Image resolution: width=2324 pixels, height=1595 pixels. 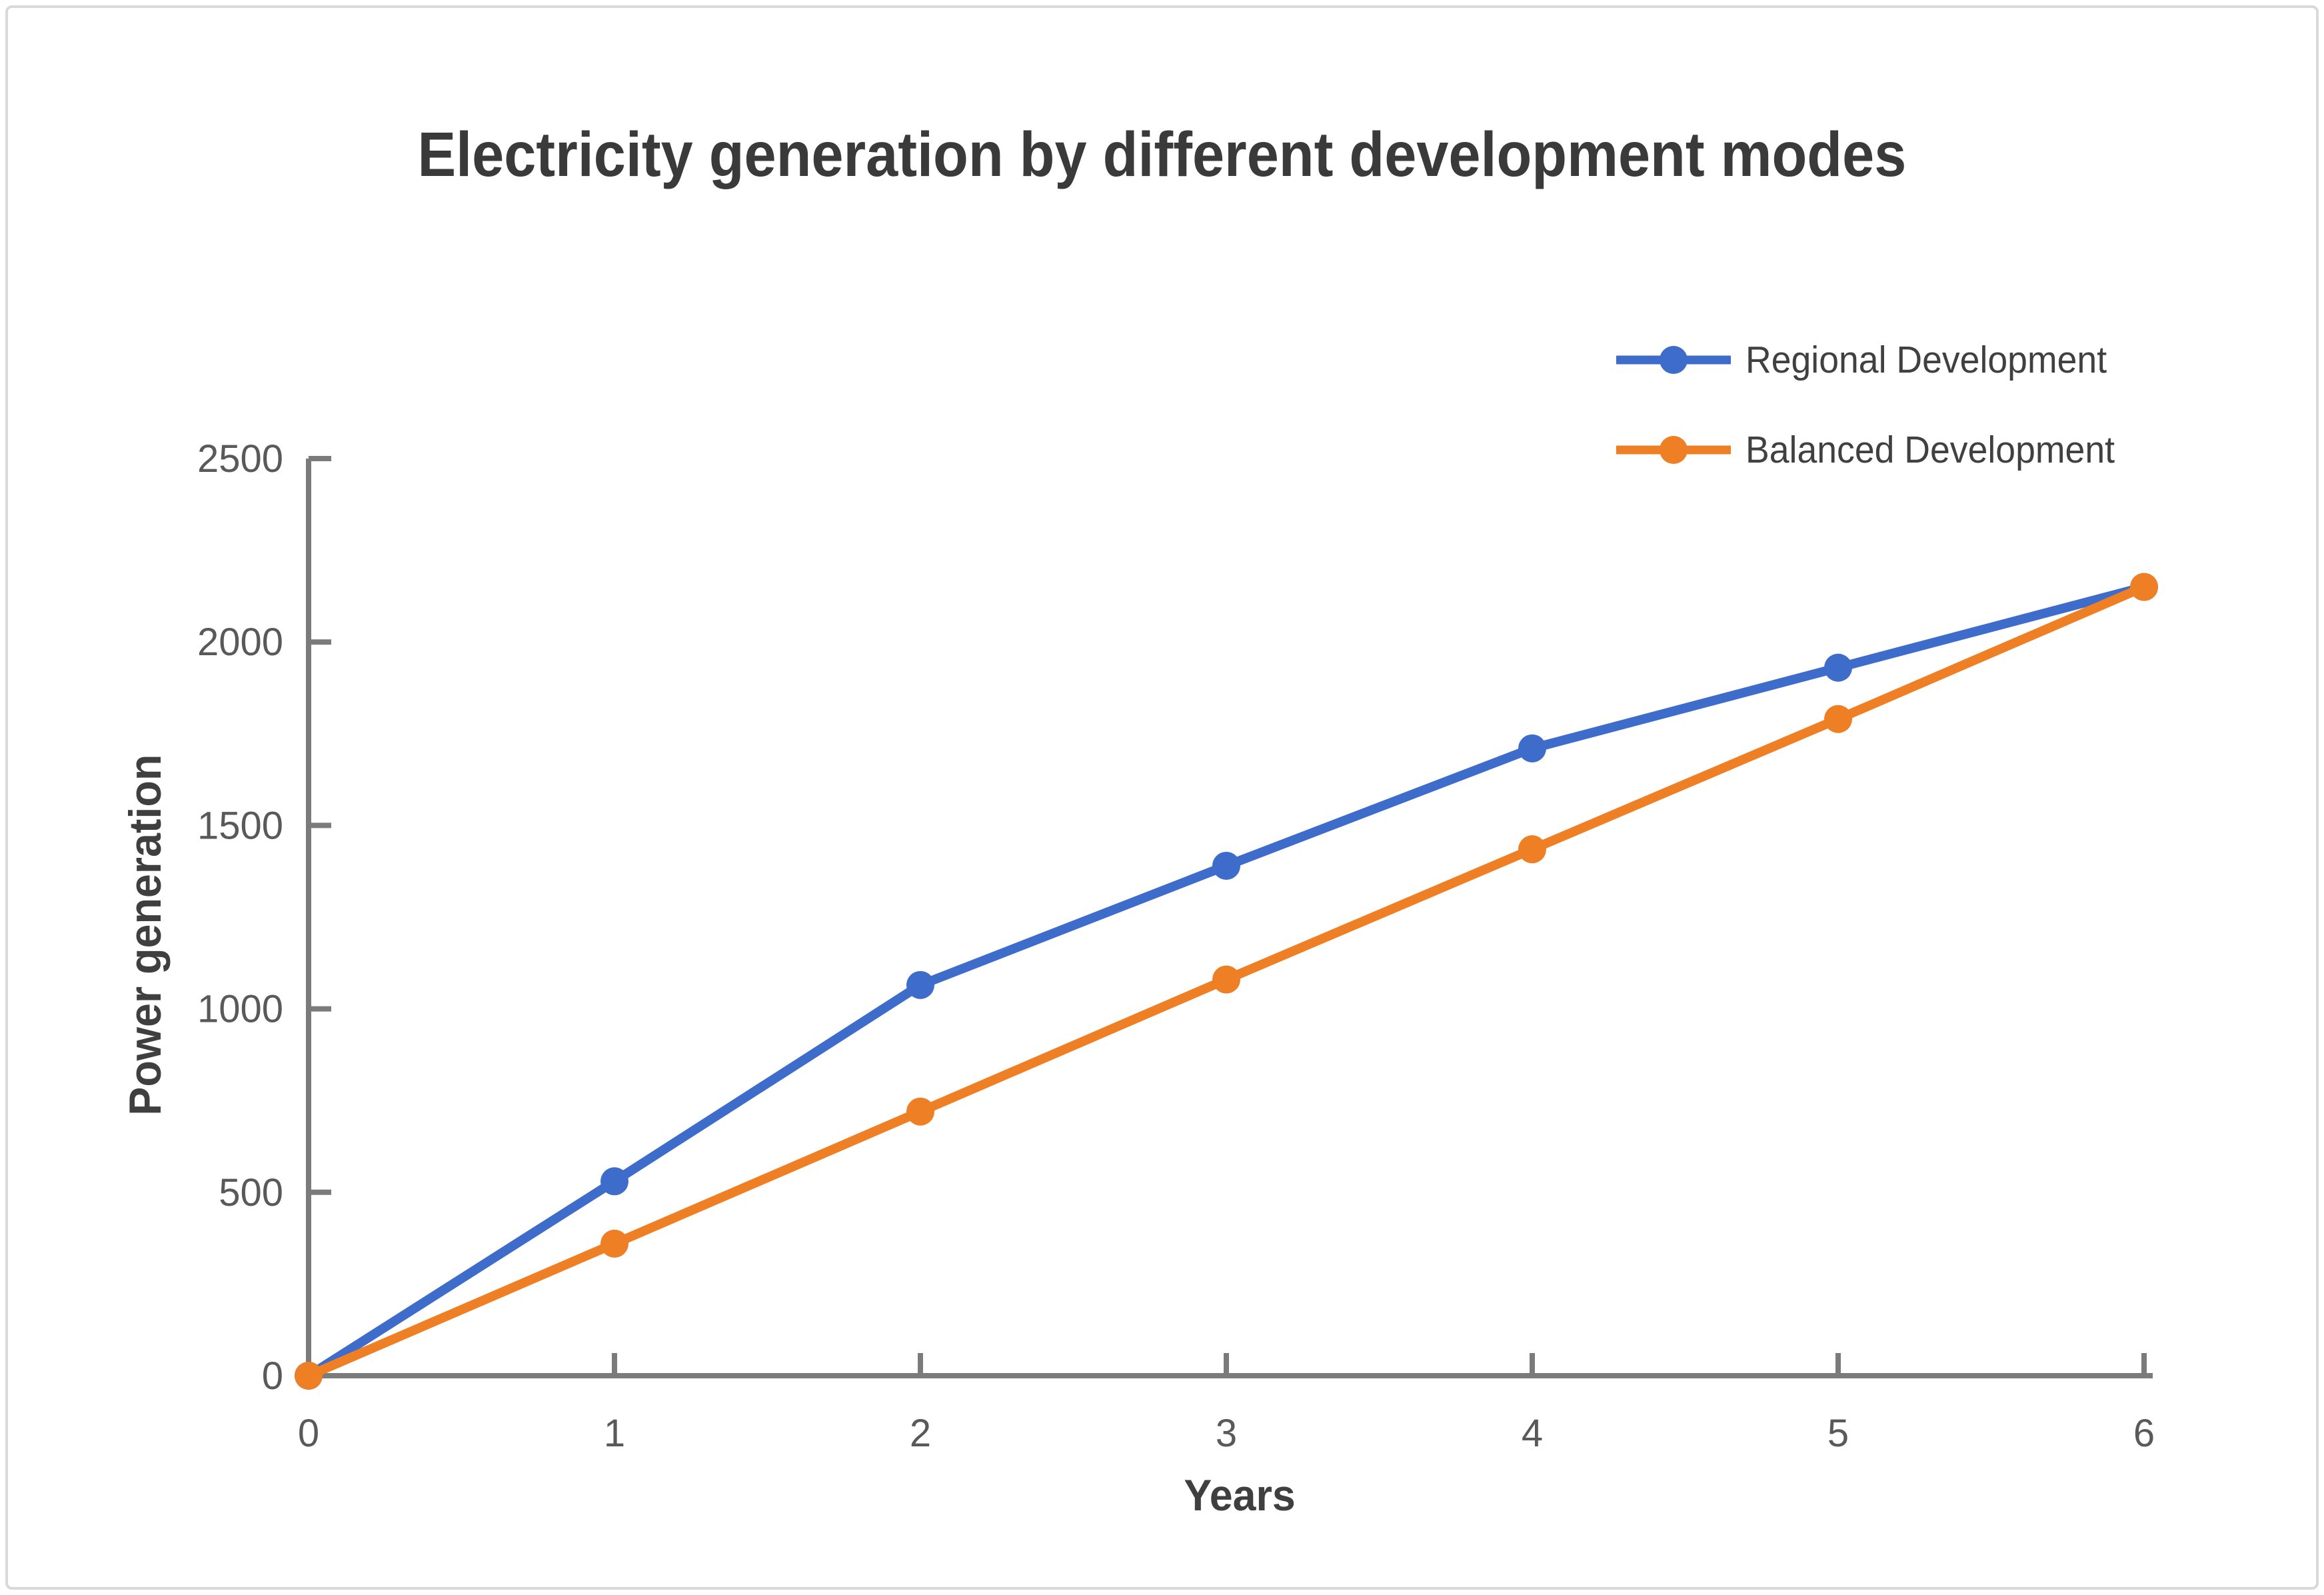 I want to click on x-tick-label: 3, so click(x=1226, y=1433).